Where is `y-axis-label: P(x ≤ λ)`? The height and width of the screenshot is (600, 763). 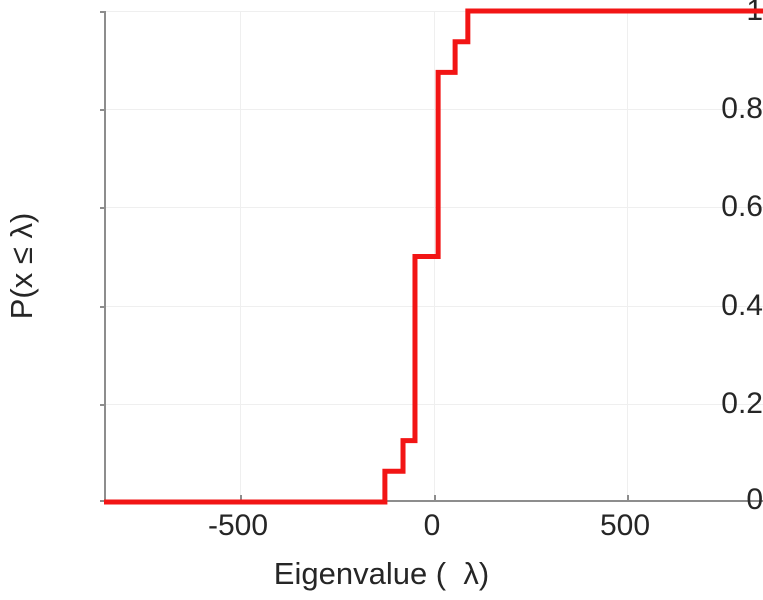
y-axis-label: P(x ≤ λ) is located at coordinates (21, 266).